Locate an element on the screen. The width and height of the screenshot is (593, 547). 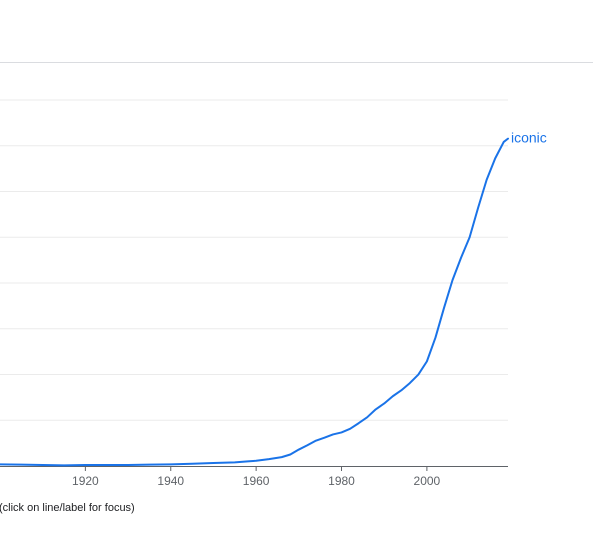
header-divider is located at coordinates (296, 62).